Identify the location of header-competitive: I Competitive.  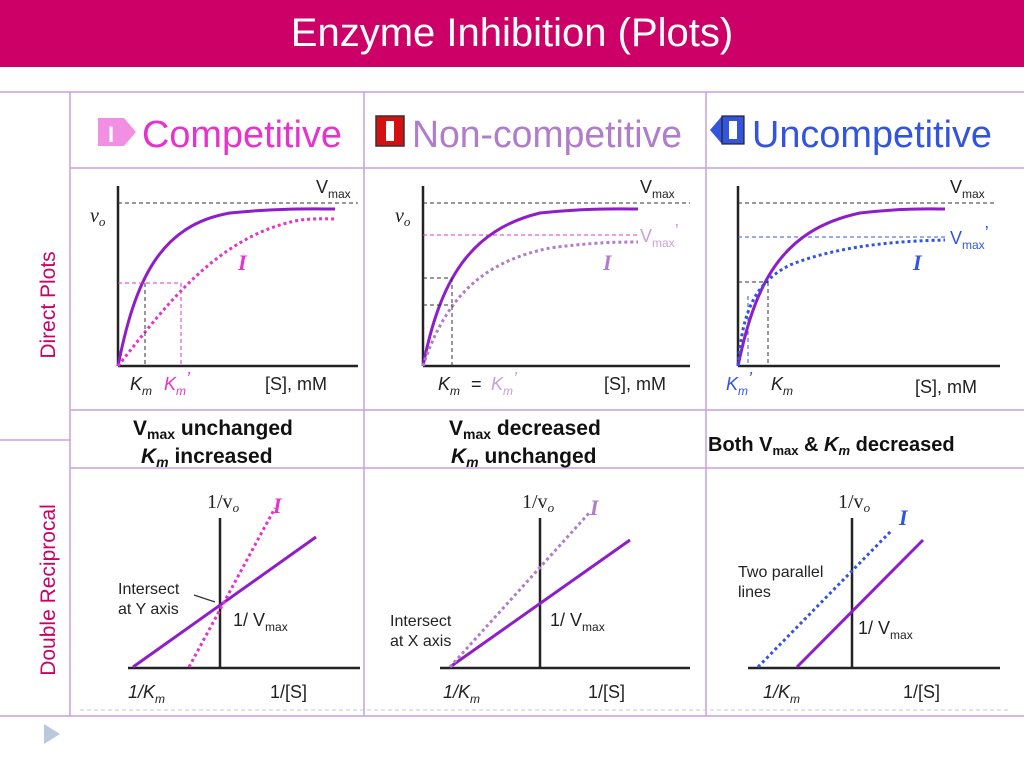
(220, 135).